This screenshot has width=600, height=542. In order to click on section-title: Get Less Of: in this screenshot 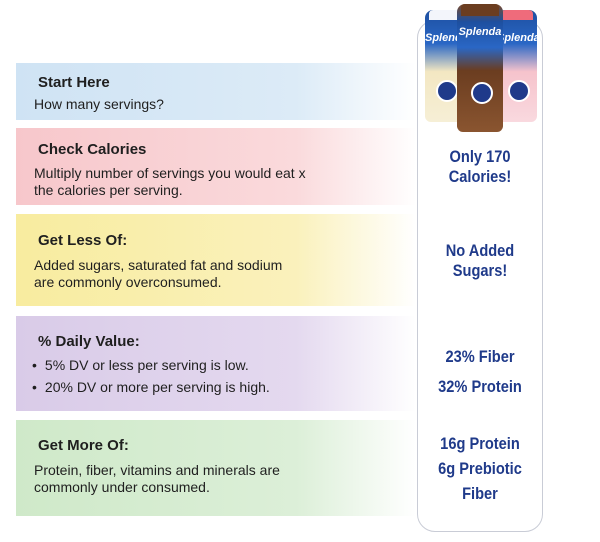, I will do `click(83, 240)`.